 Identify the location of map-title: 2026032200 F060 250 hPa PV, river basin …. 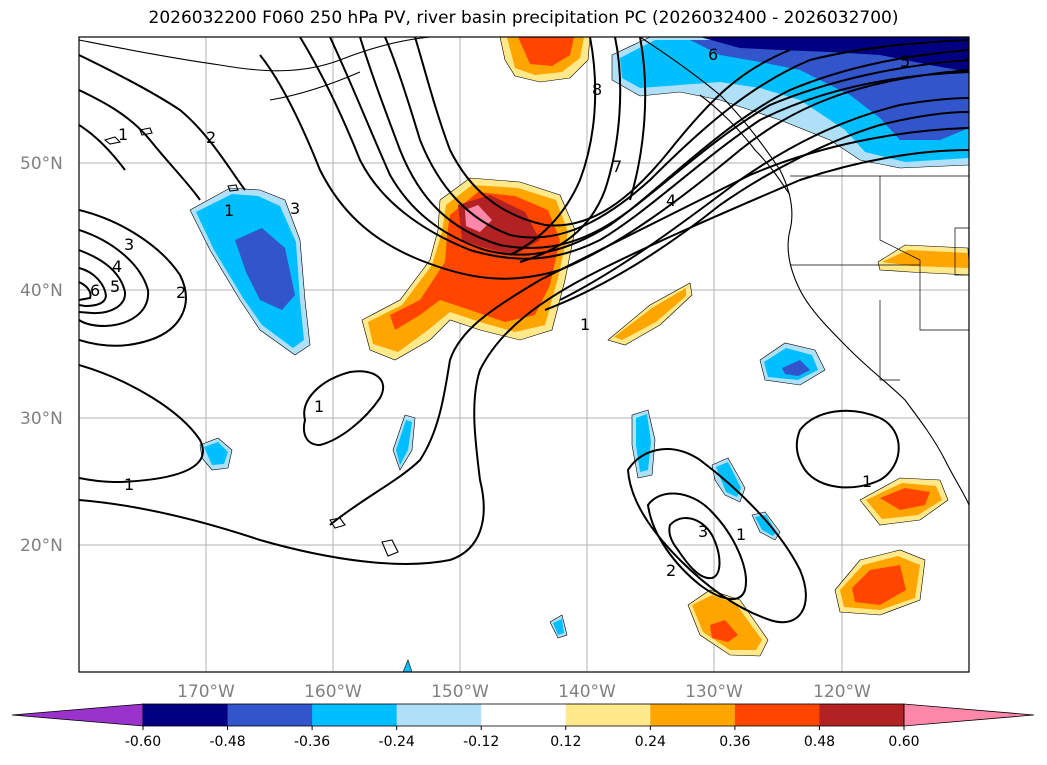
(523, 18).